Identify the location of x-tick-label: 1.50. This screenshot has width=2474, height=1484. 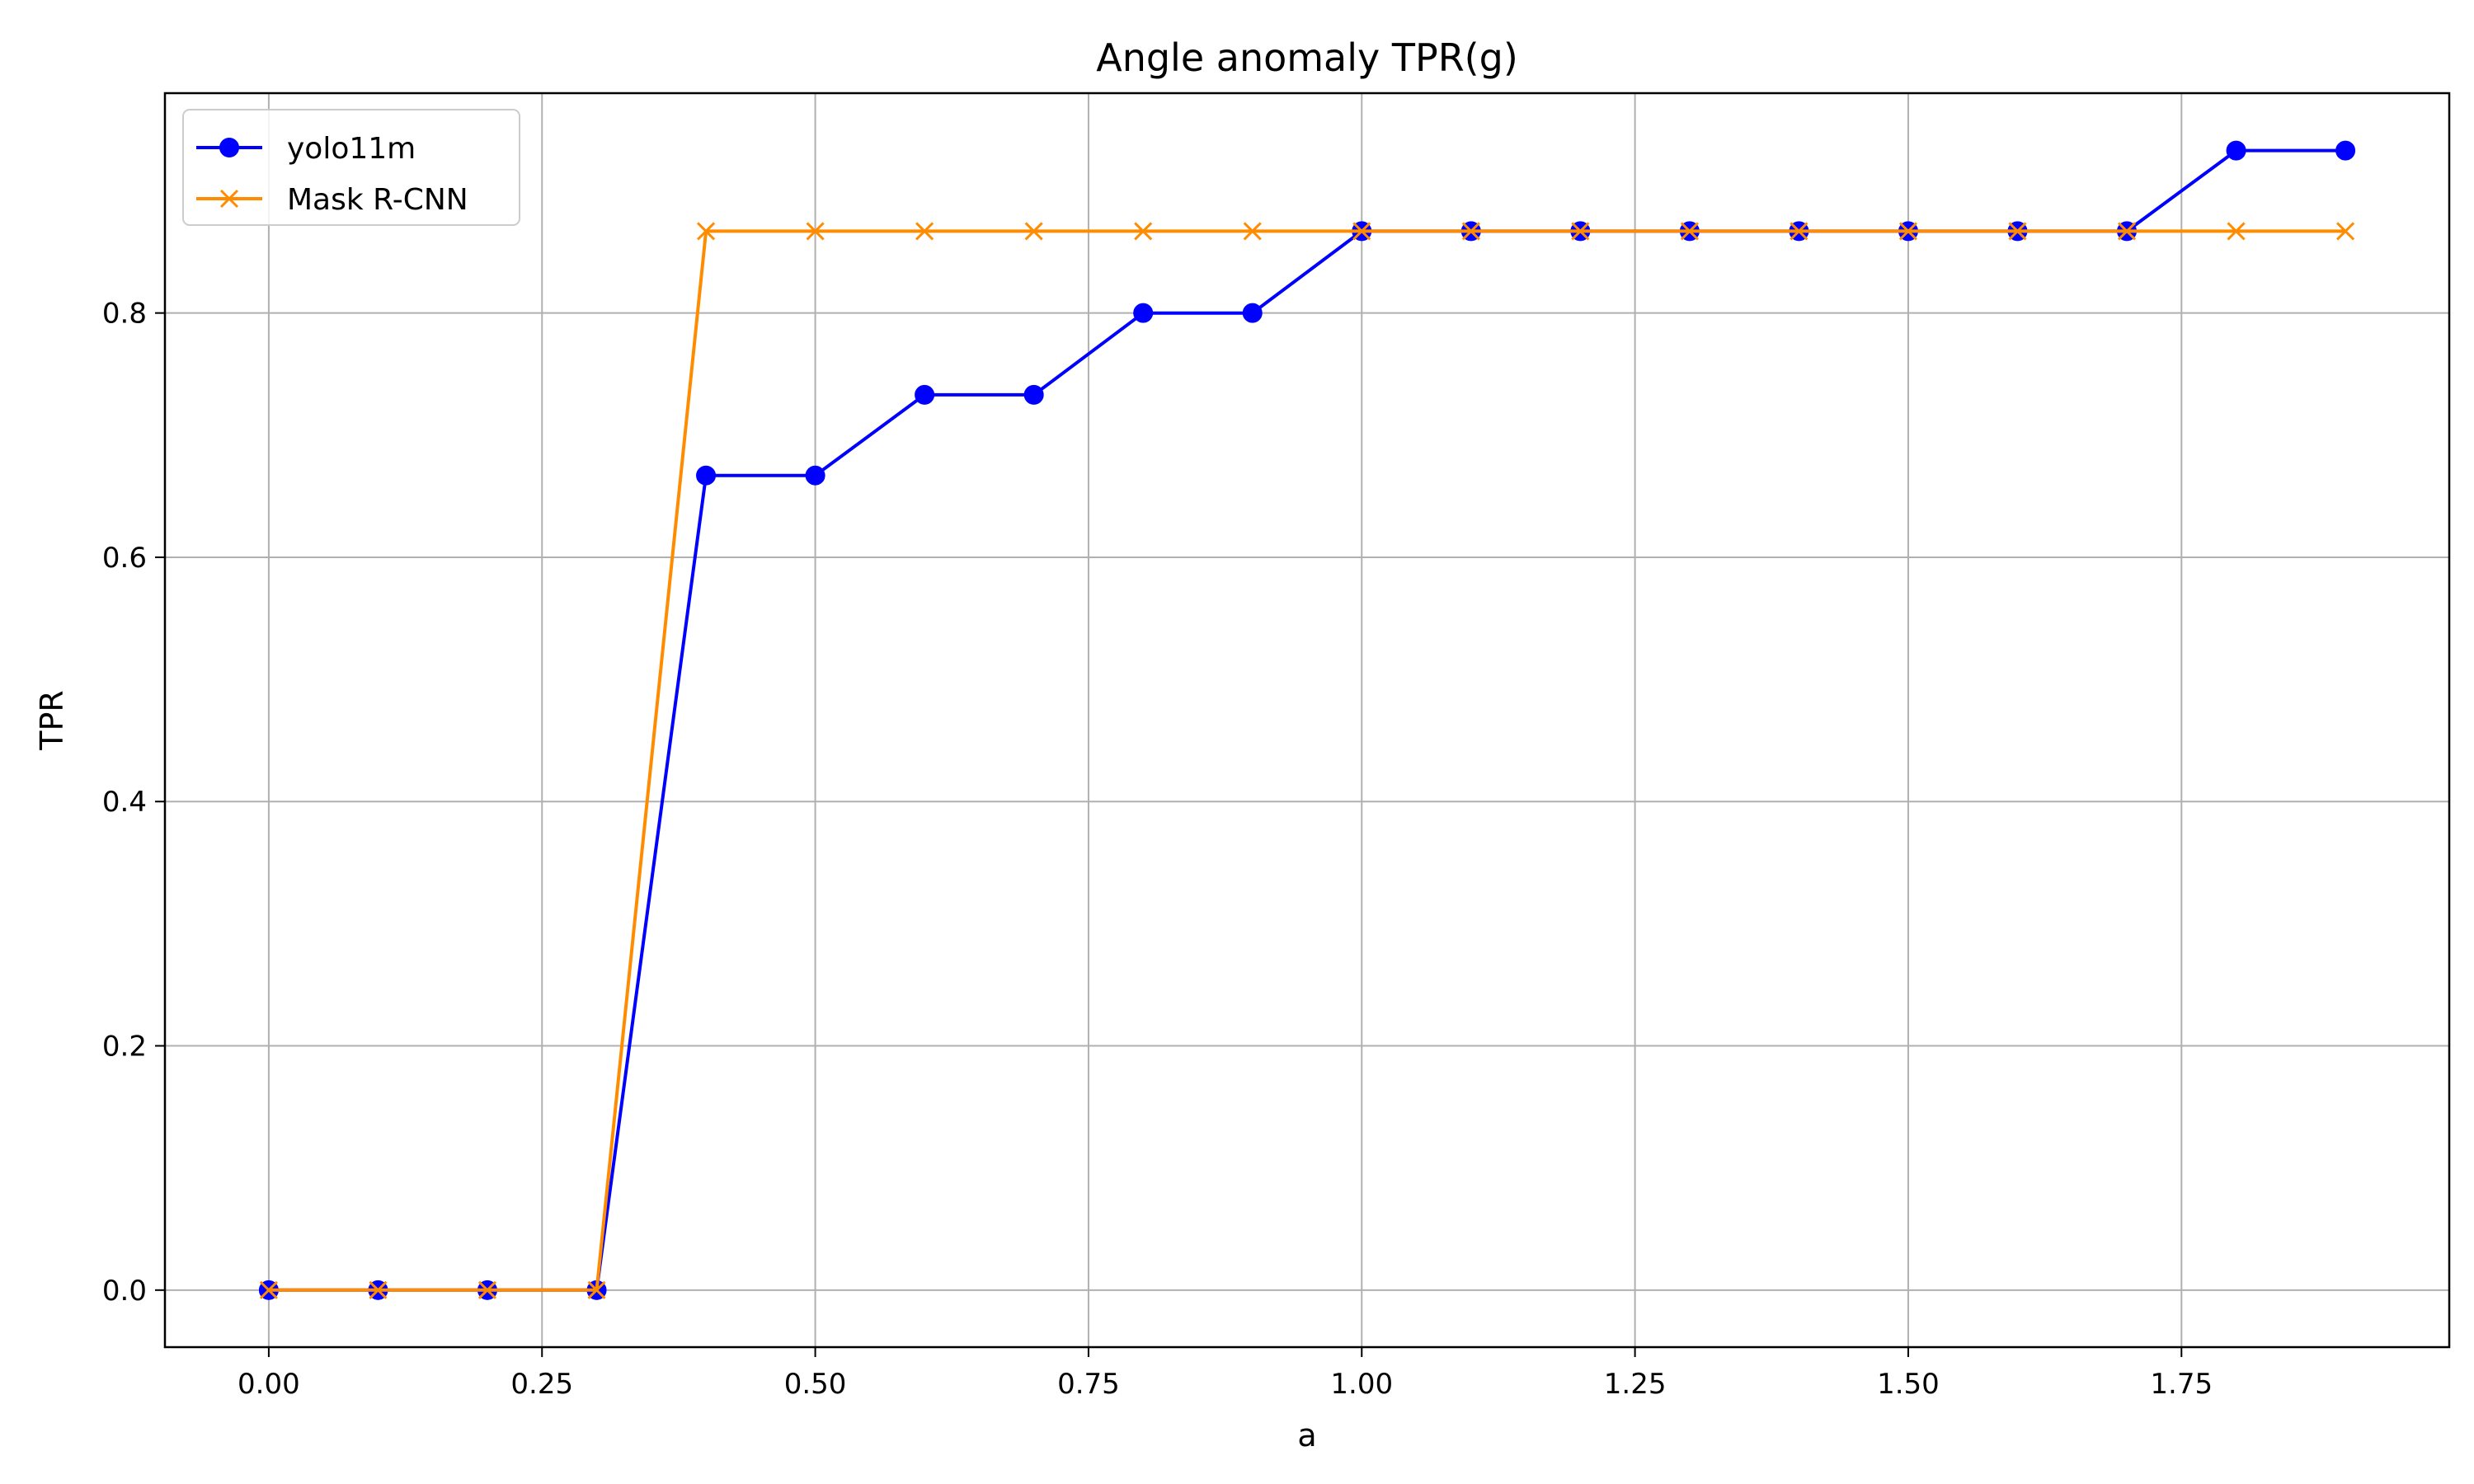
(1908, 1384).